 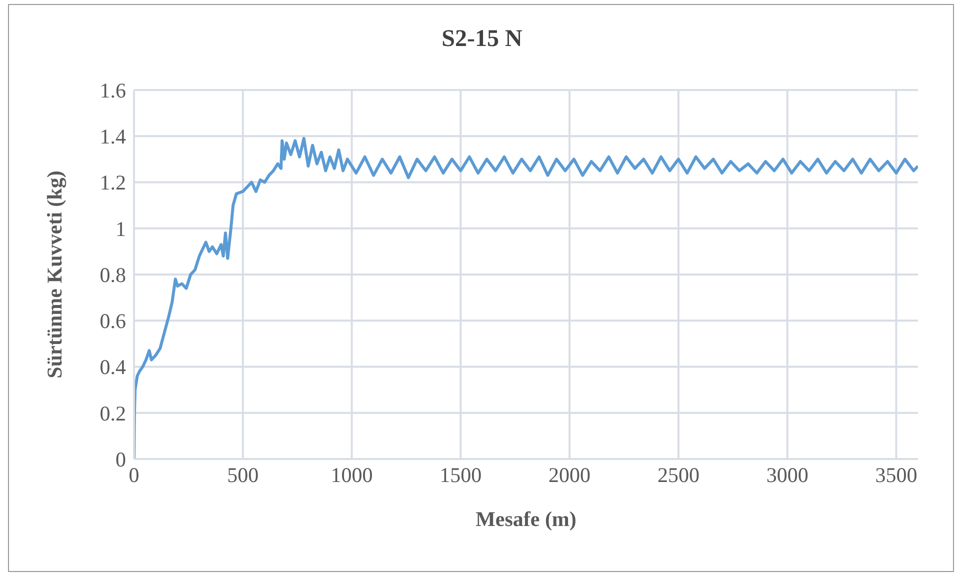 What do you see at coordinates (113, 90) in the screenshot?
I see `y-tick-label: 1.6` at bounding box center [113, 90].